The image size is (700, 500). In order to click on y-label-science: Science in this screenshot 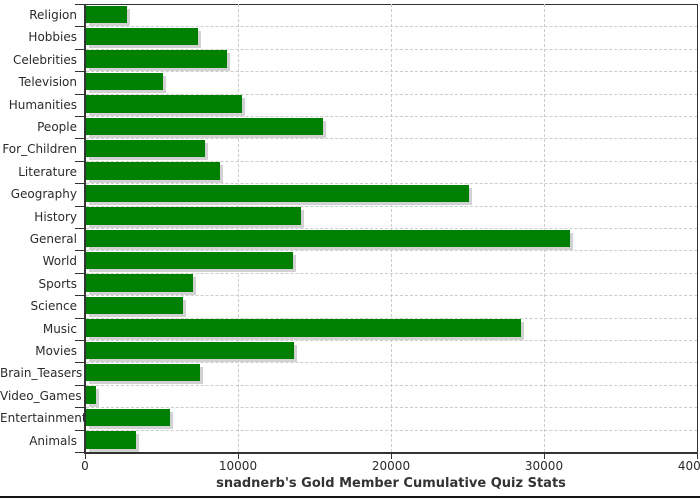, I will do `click(53, 306)`.